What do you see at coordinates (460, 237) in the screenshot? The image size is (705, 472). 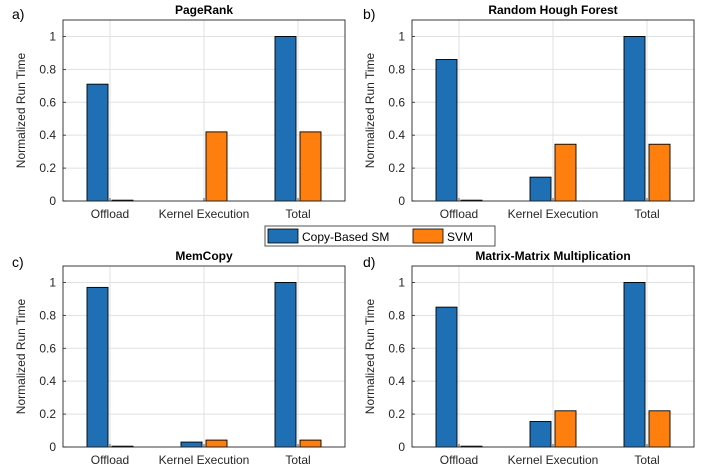 I see `legend-label-svm: SVM` at bounding box center [460, 237].